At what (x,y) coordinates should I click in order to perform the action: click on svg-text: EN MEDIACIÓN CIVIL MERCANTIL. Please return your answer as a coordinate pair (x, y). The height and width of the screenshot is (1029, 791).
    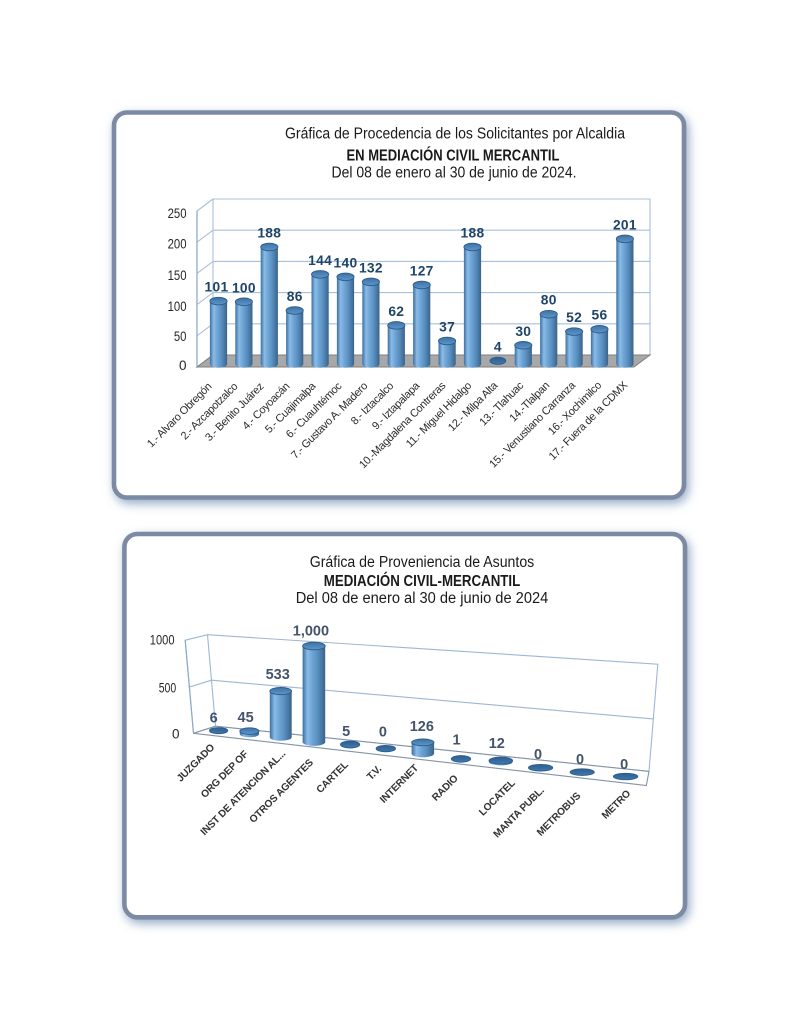
    Looking at the image, I should click on (453, 155).